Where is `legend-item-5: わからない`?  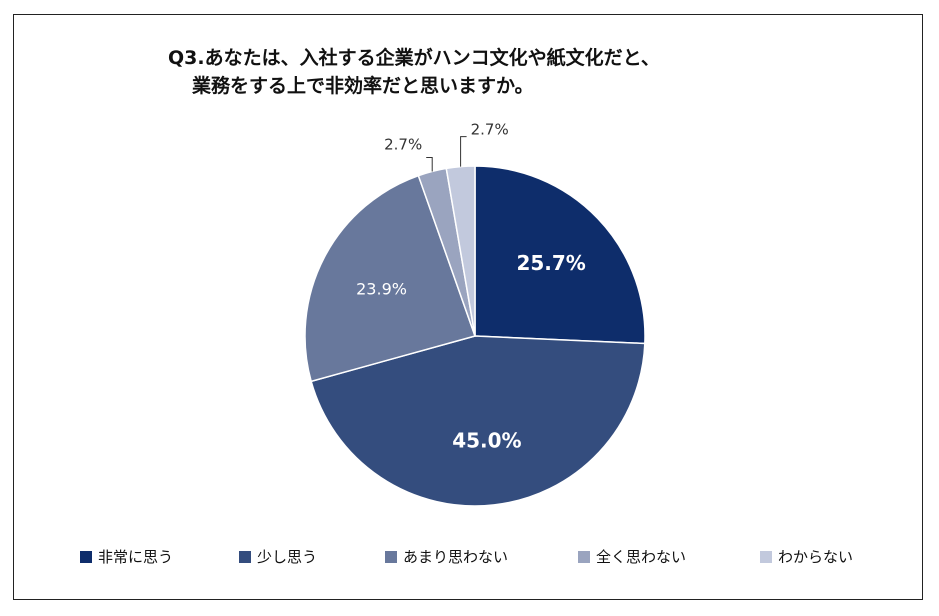 legend-item-5: わからない is located at coordinates (806, 556).